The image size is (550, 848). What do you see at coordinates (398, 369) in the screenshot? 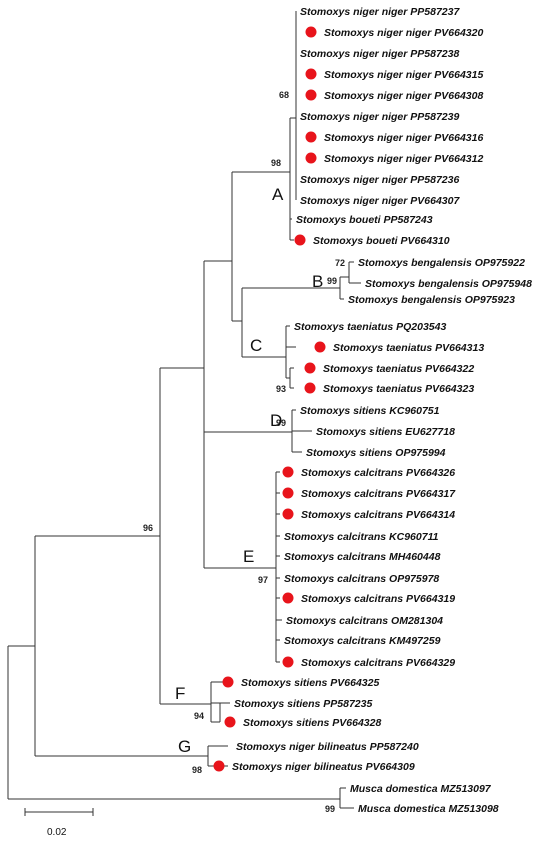
I see `tip-label: Stomoxys taeniatus PV664322` at bounding box center [398, 369].